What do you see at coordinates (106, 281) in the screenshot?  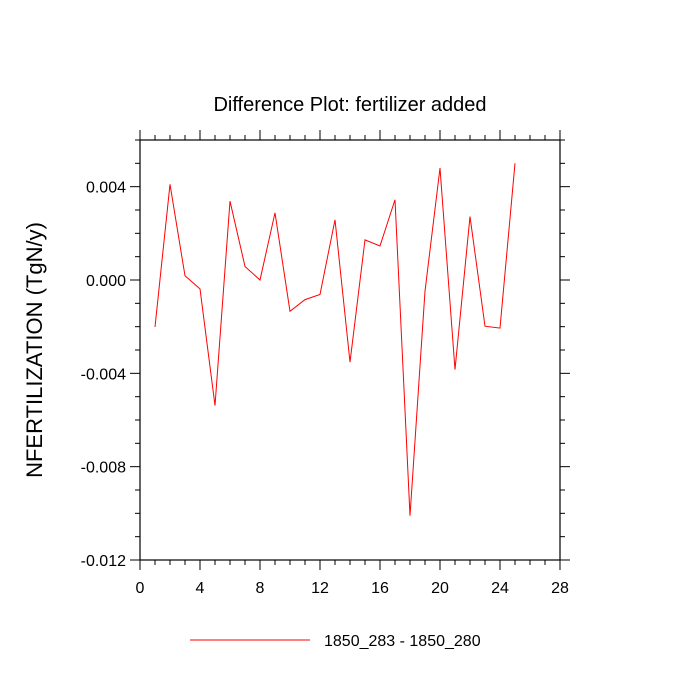 I see `y-tick-label: 0.000` at bounding box center [106, 281].